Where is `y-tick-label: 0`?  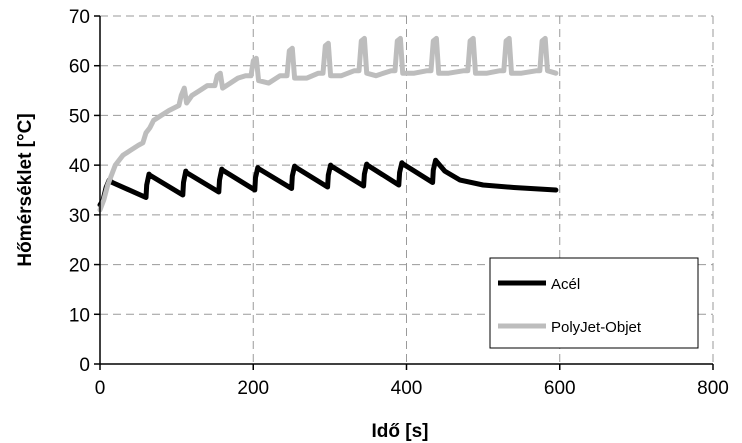 y-tick-label: 0 is located at coordinates (84, 365).